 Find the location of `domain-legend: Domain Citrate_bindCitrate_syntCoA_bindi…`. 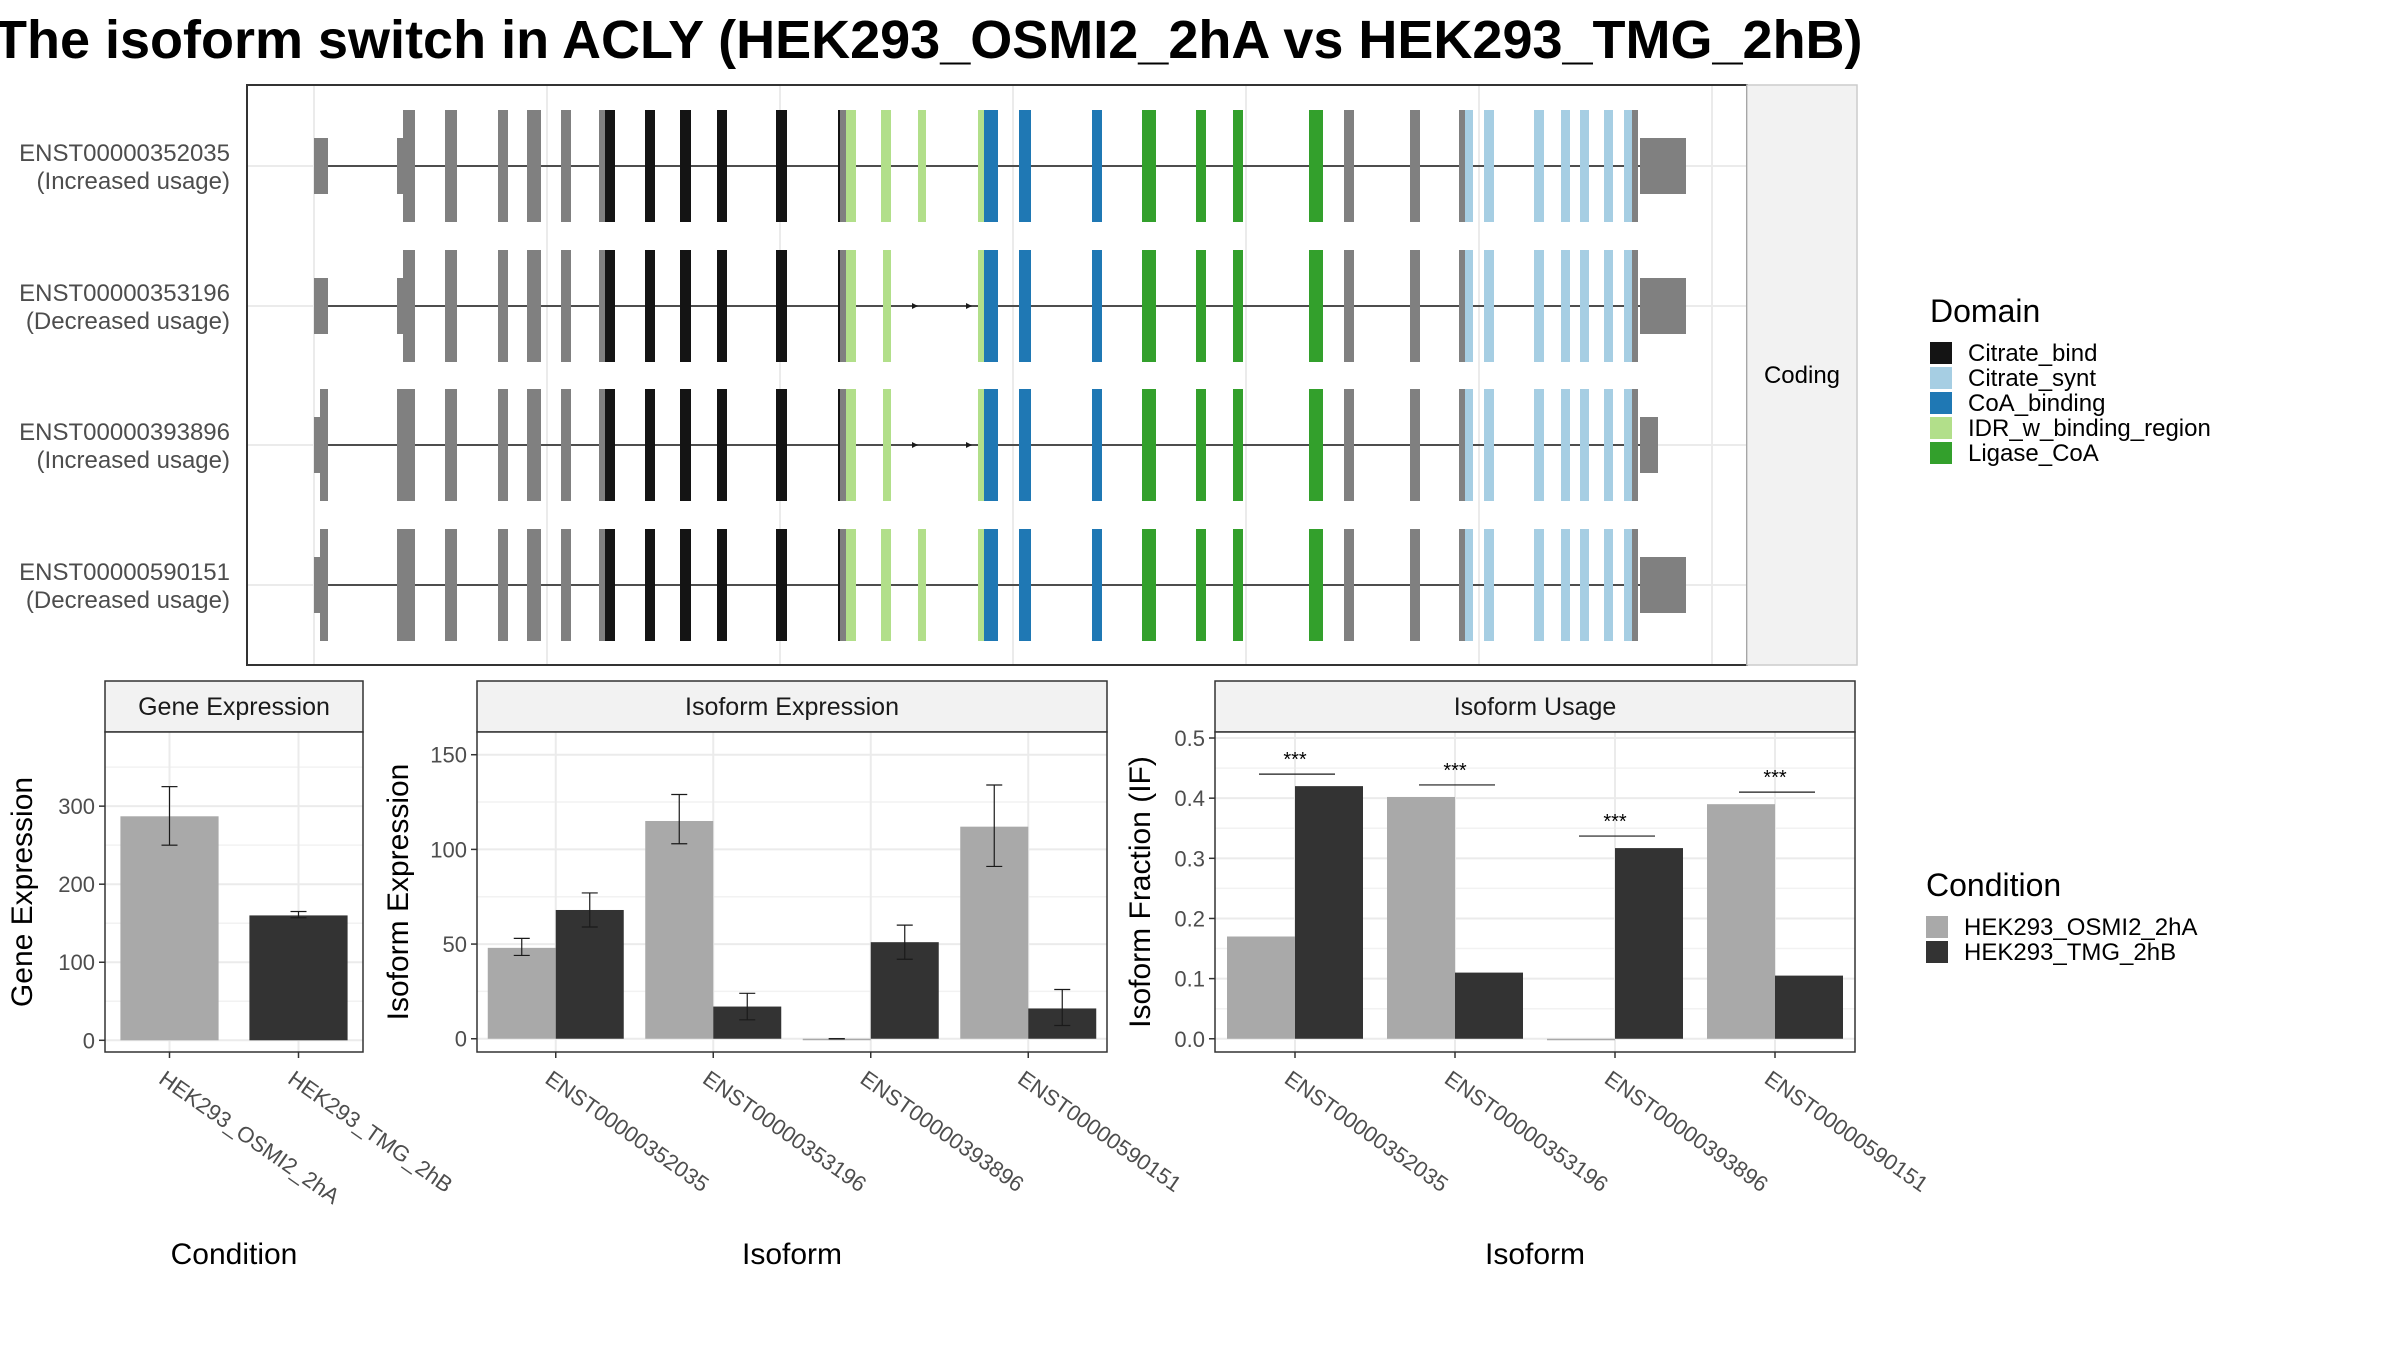

domain-legend: Domain Citrate_bindCitrate_syntCoA_bindi… is located at coordinates (2070, 380).